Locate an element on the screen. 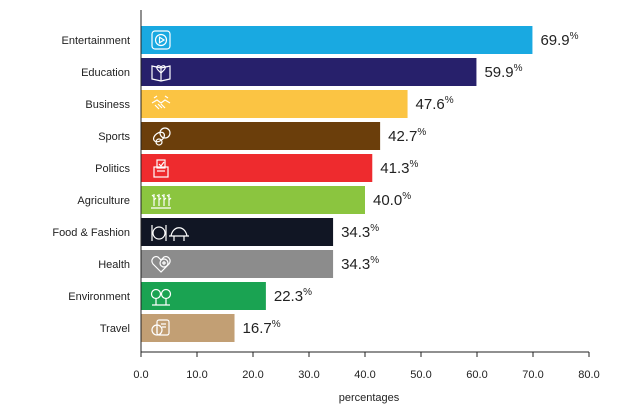 The image size is (640, 411). bar-agriculture is located at coordinates (253, 200).